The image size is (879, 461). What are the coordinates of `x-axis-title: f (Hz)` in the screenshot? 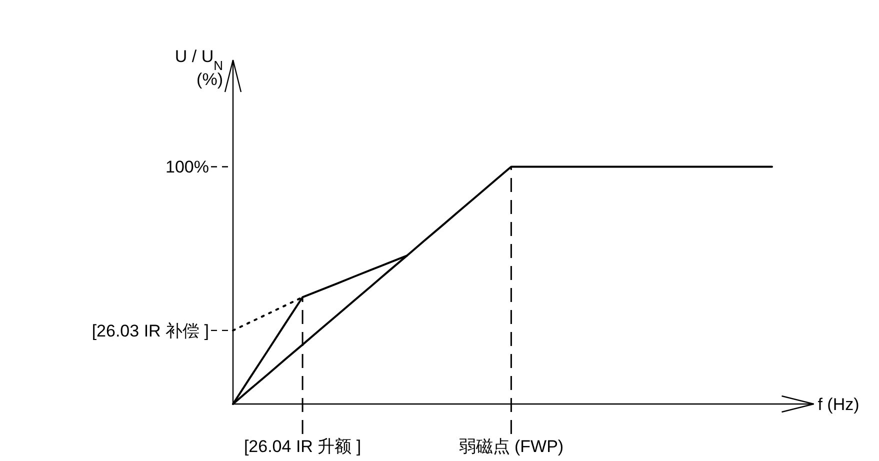 It's located at (839, 404).